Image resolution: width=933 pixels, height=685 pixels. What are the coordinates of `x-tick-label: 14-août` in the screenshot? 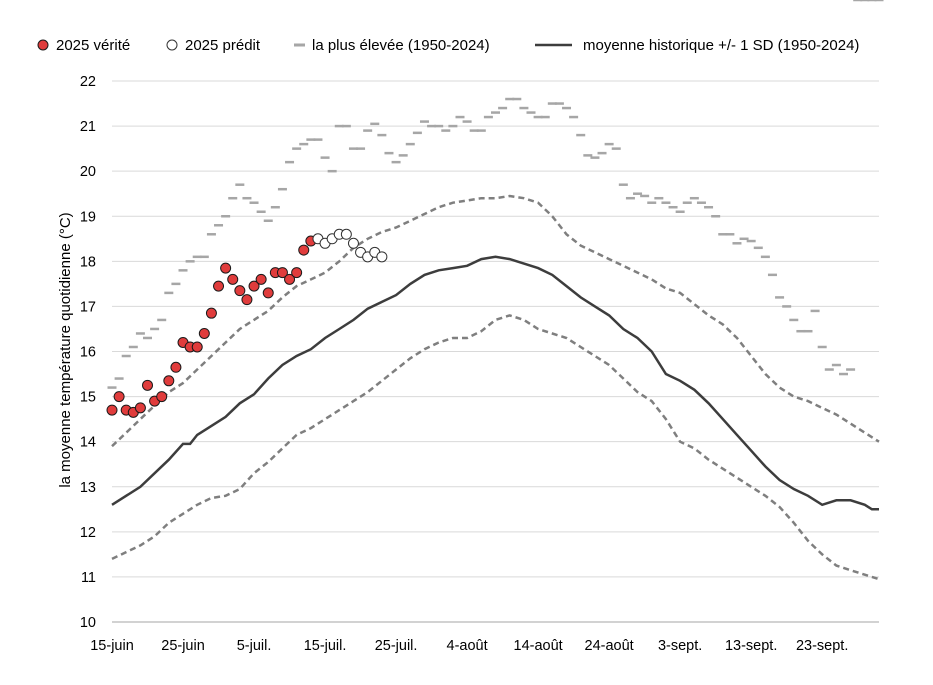 It's located at (538, 646).